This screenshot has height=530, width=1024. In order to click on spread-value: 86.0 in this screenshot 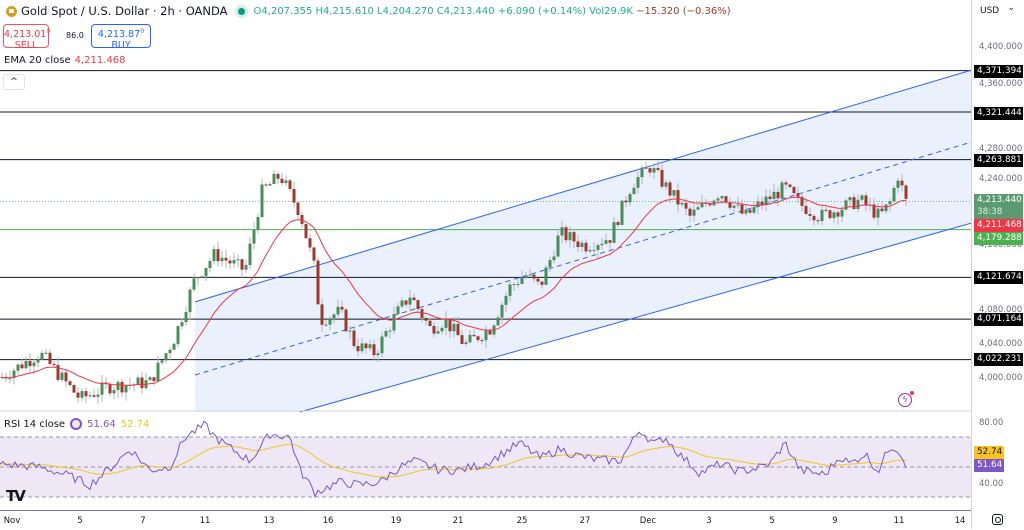, I will do `click(75, 35)`.